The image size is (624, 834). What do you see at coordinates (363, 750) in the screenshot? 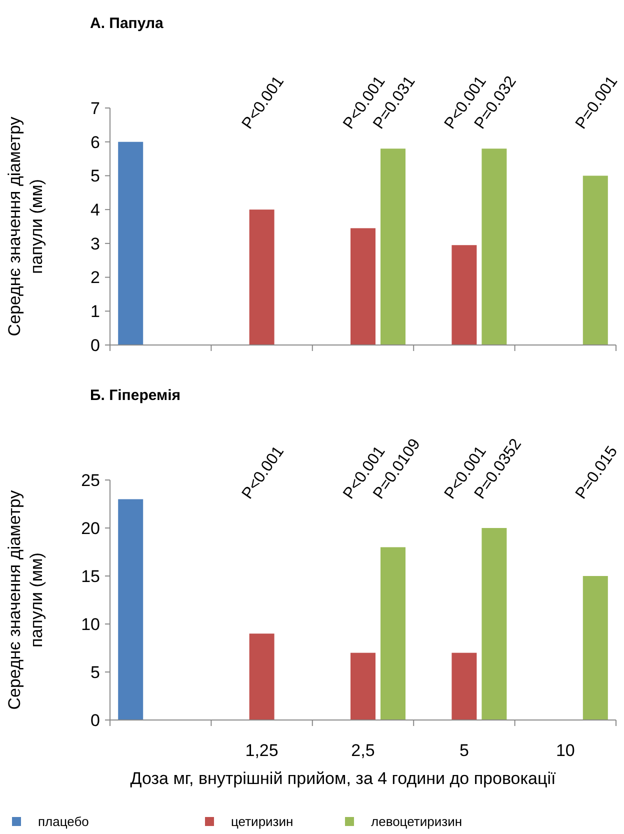
I see `x-tick-label: 2,5` at bounding box center [363, 750].